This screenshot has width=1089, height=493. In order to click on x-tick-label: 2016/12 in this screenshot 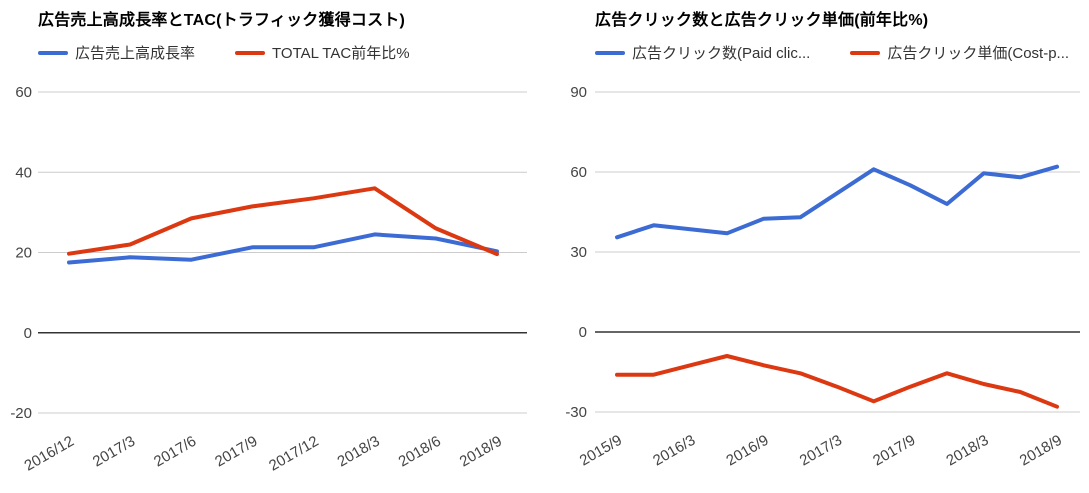, I will do `click(49, 454)`.